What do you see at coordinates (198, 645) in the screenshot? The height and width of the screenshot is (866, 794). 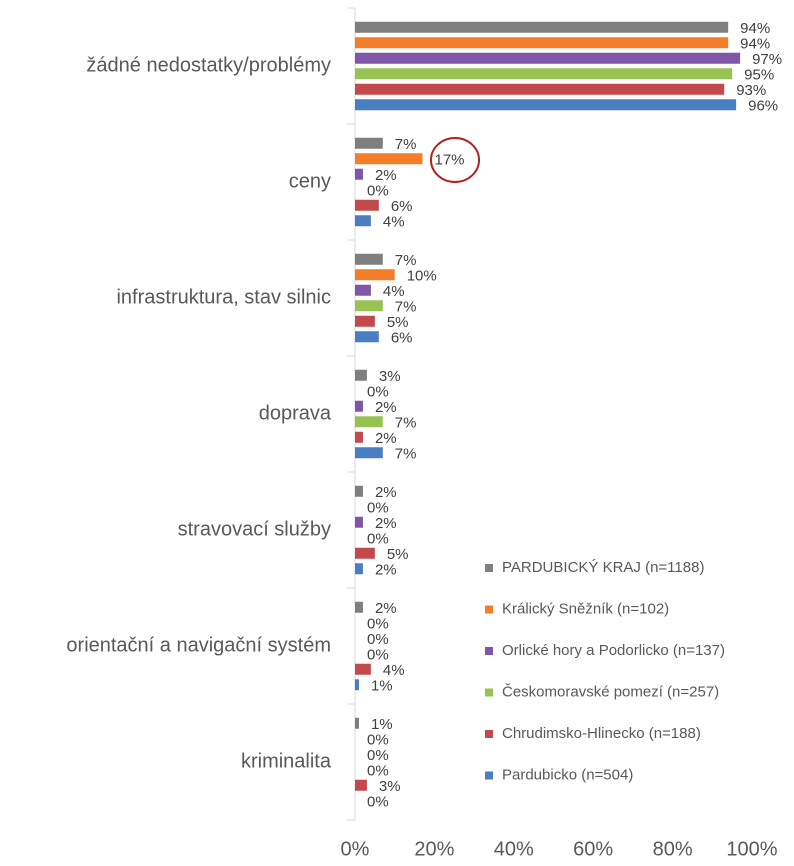 I see `category-label: orientační a navigační systém` at bounding box center [198, 645].